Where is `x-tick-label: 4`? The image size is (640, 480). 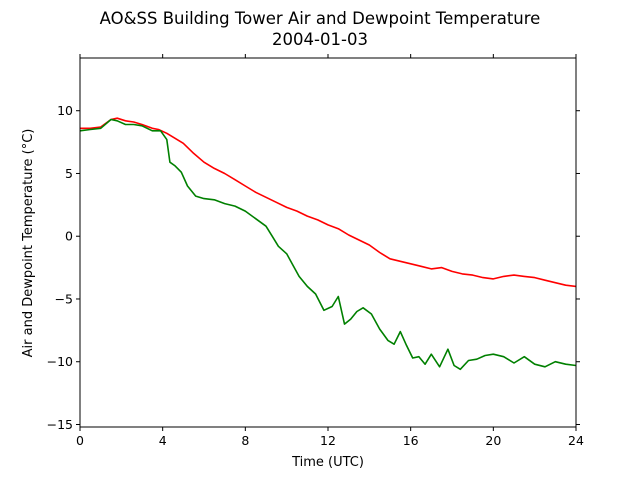 x-tick-label: 4 is located at coordinates (163, 440).